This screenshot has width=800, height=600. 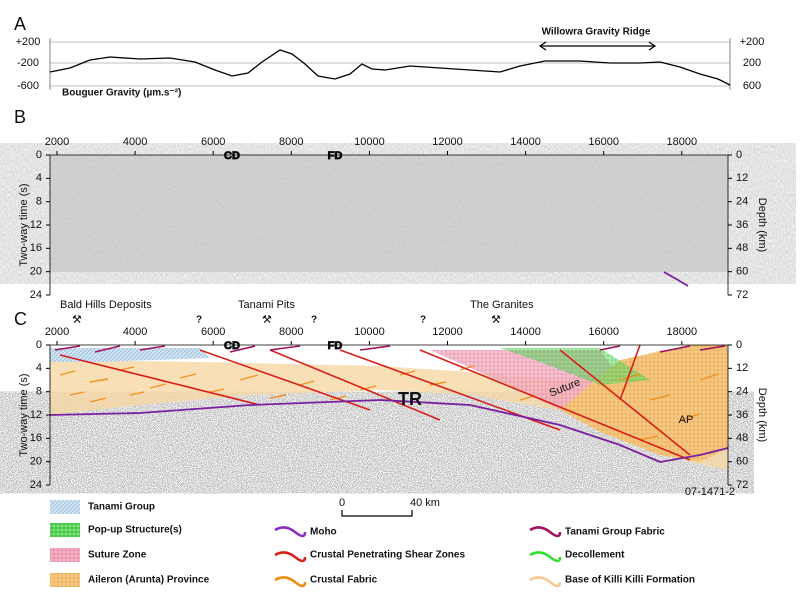 What do you see at coordinates (710, 492) in the screenshot?
I see `figure-id: 07-1471-2` at bounding box center [710, 492].